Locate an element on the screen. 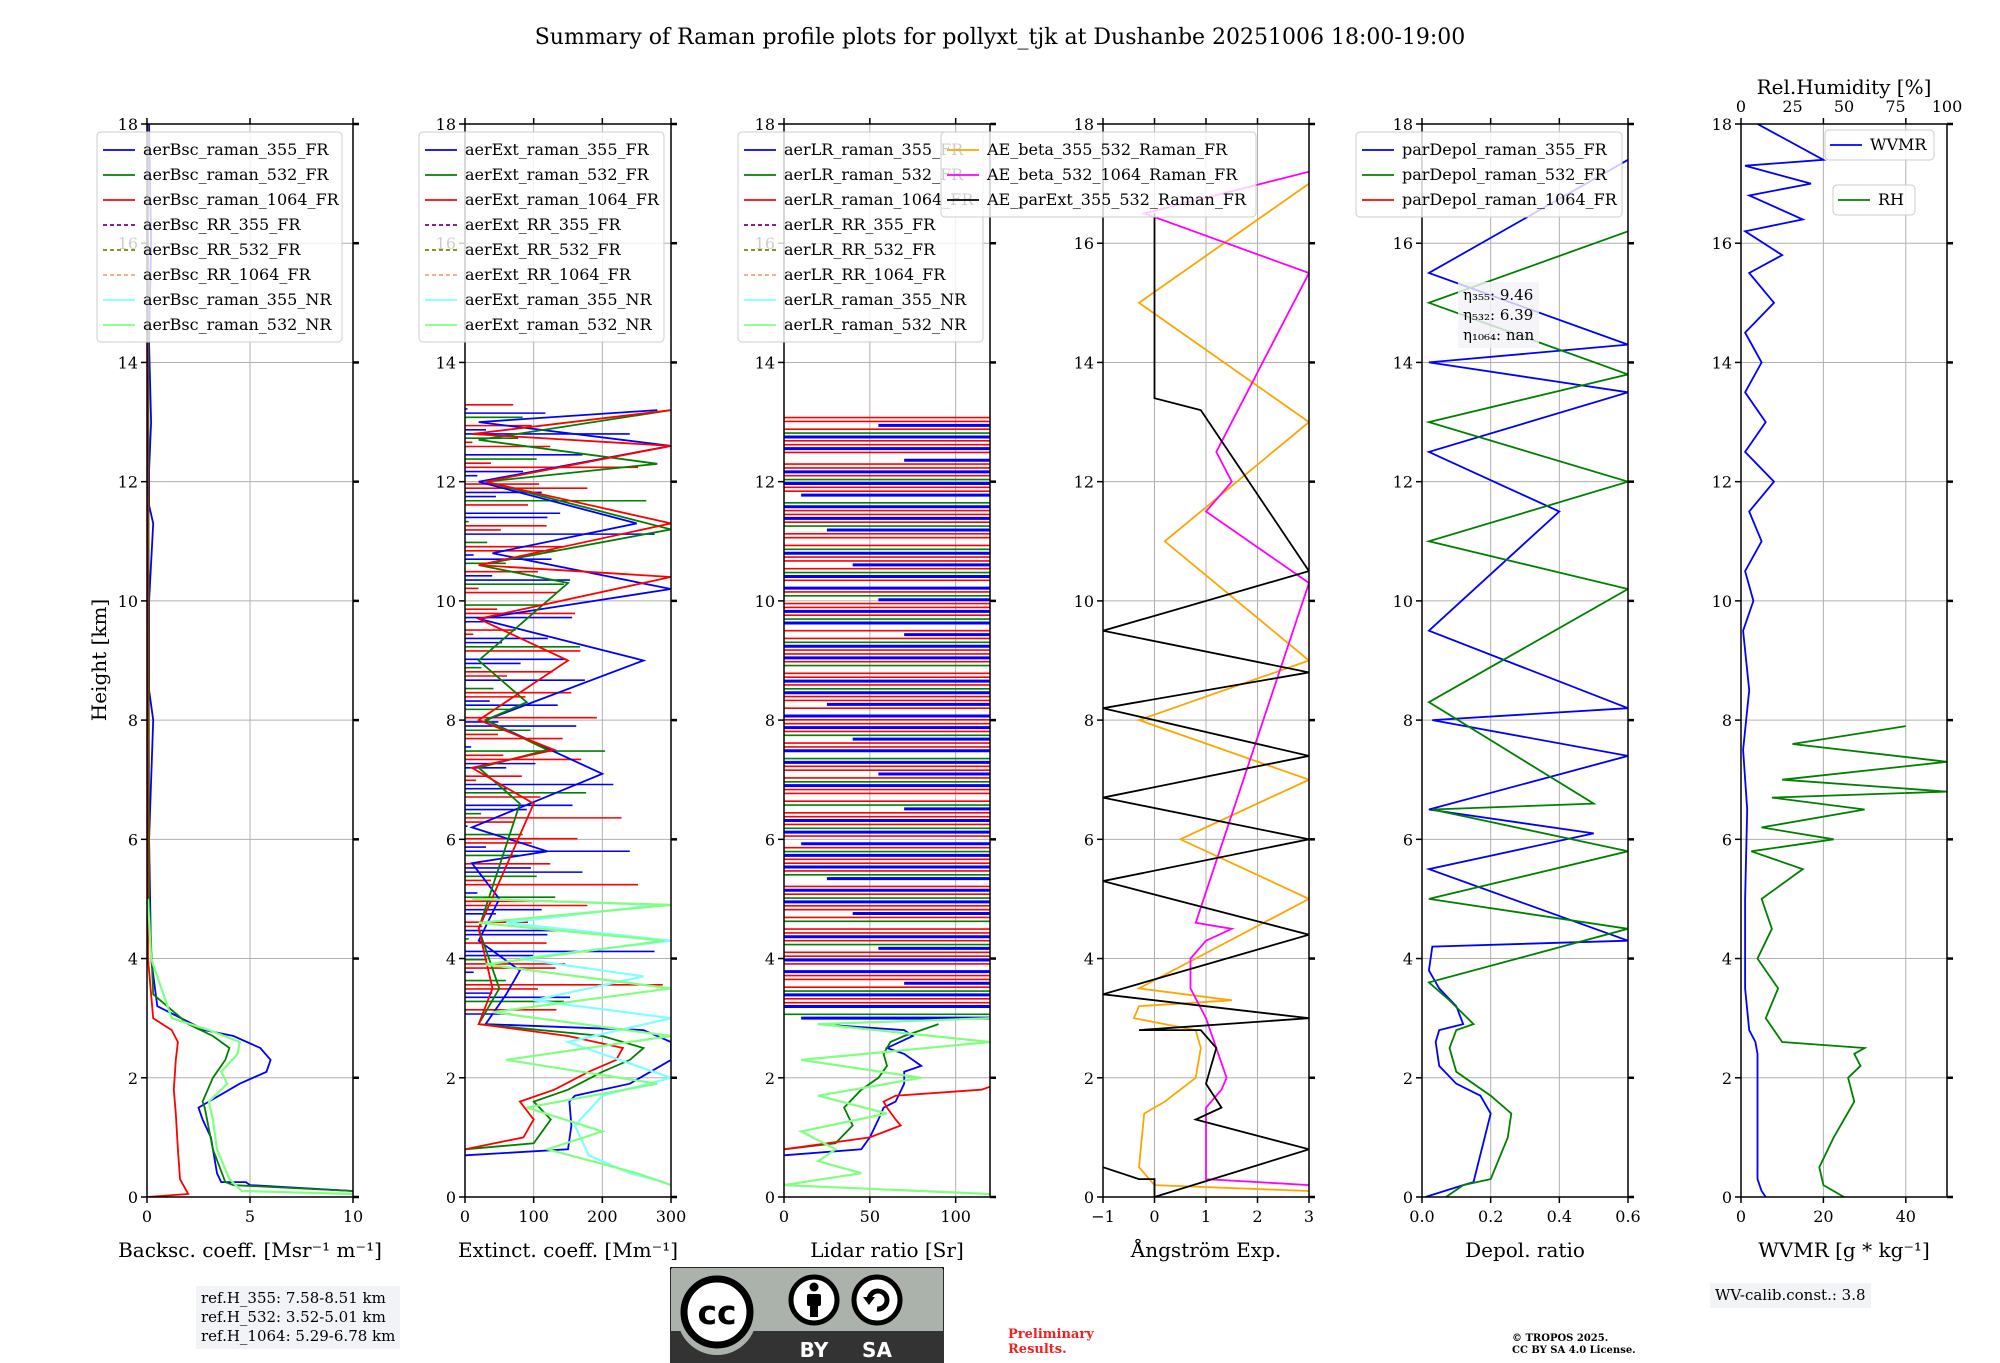 The height and width of the screenshot is (1363, 2000). ref-height-355: ref.H_355: 7.58-8.51 km is located at coordinates (293, 1298).